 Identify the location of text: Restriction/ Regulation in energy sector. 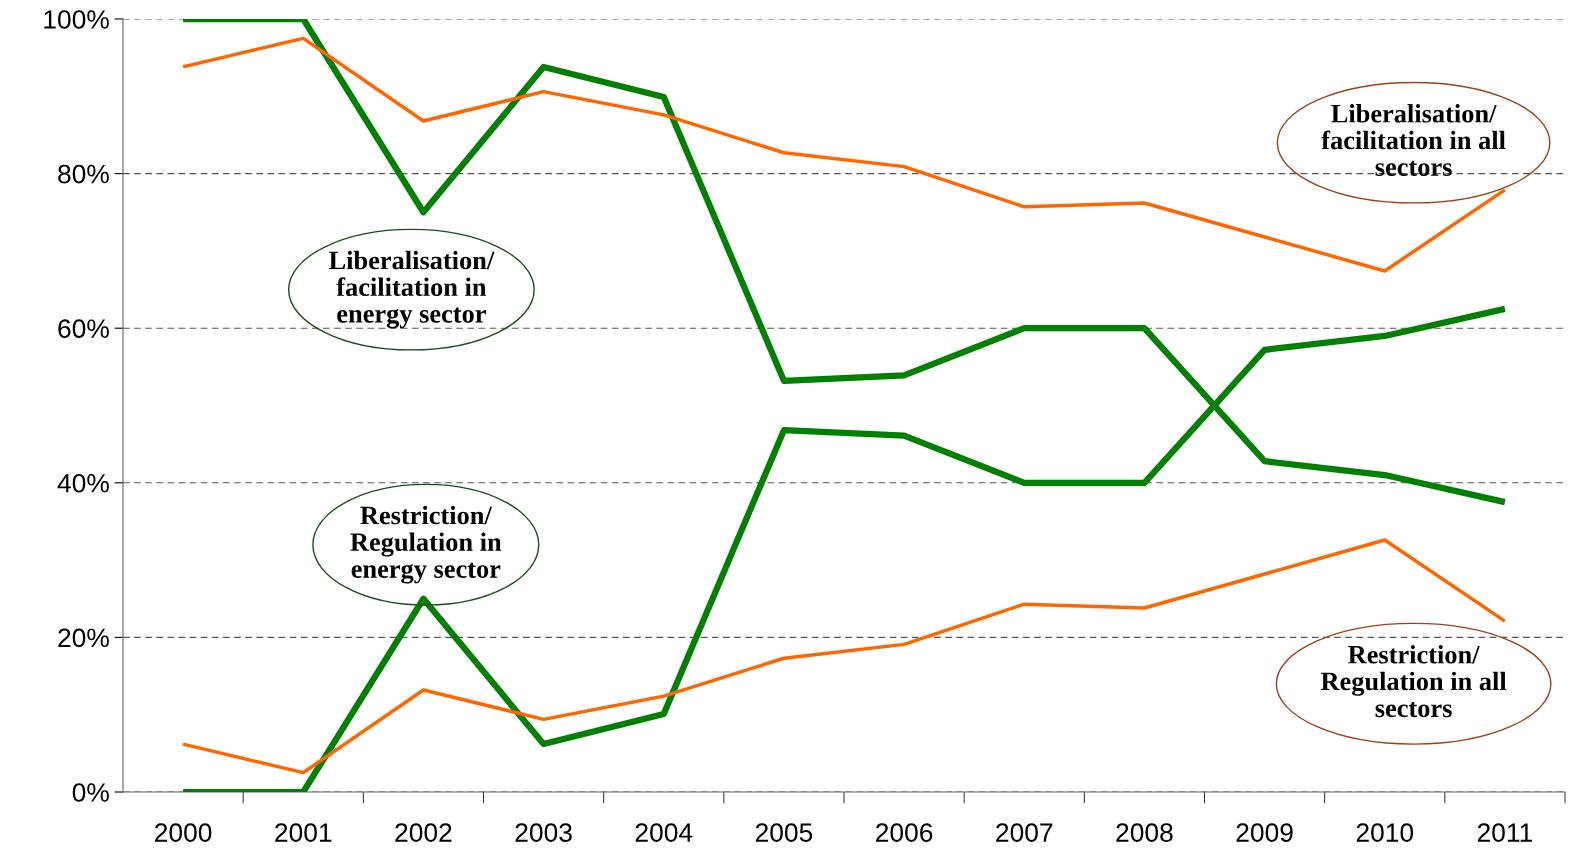
(426, 544).